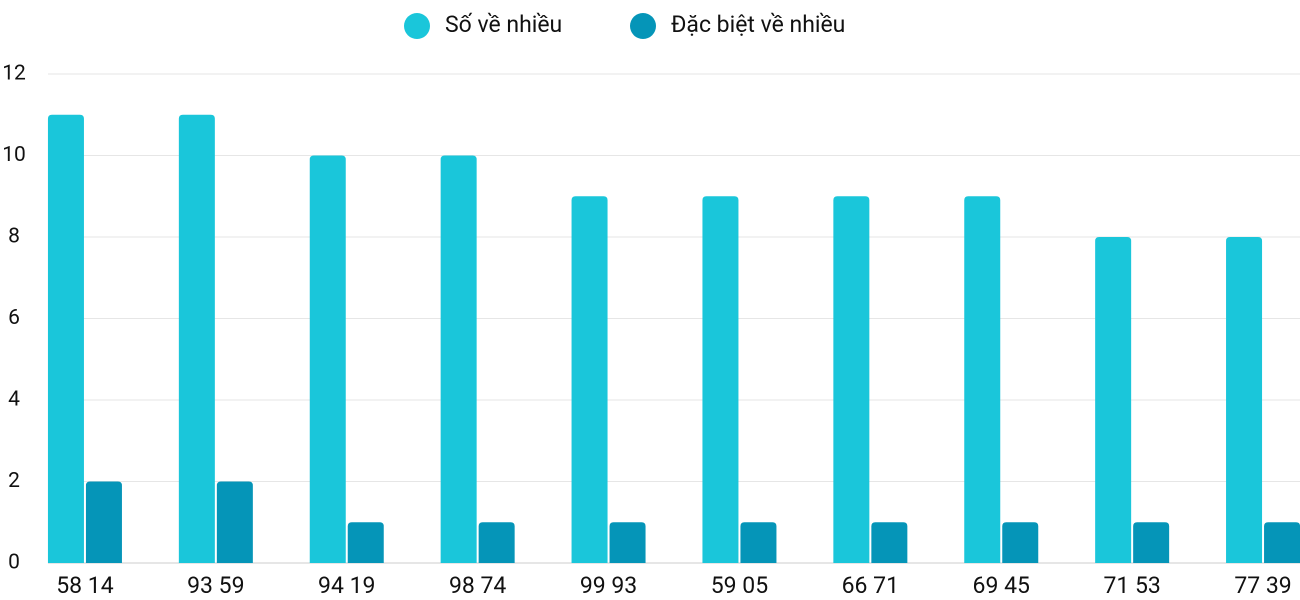 This screenshot has width=1300, height=600. Describe the element at coordinates (608, 585) in the screenshot. I see `x-tick-label: 99 93` at that location.